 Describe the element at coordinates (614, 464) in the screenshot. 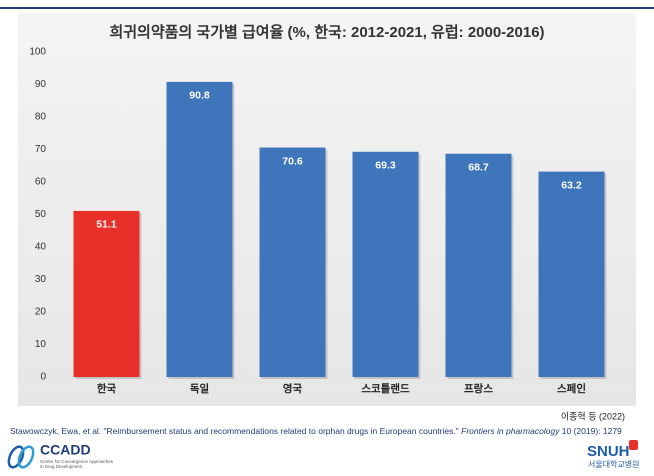

I see `logo-subtext: 서울대학교병원` at that location.